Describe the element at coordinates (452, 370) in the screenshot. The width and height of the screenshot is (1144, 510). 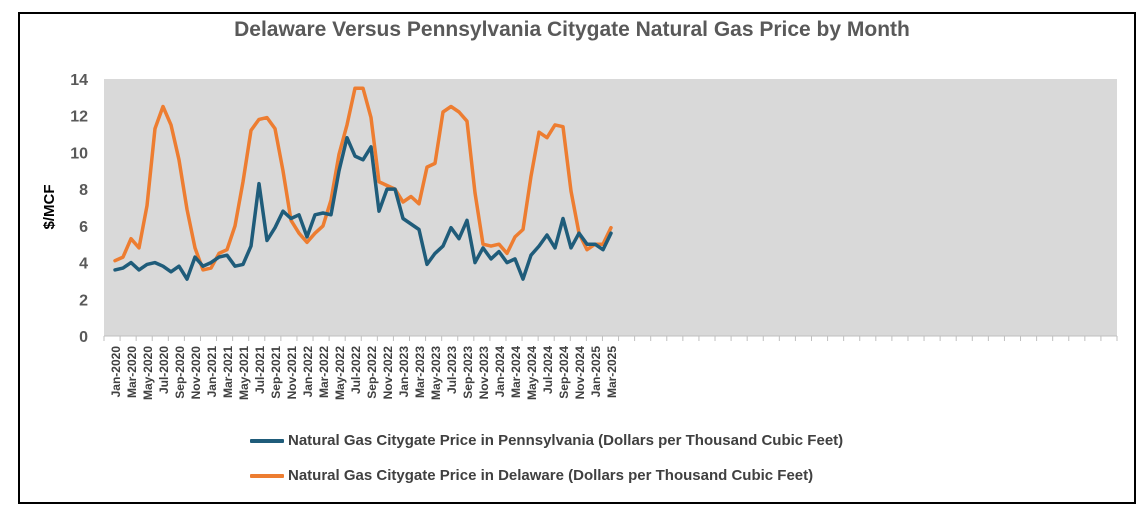
I see `x-tick-label: Jul-2023` at that location.